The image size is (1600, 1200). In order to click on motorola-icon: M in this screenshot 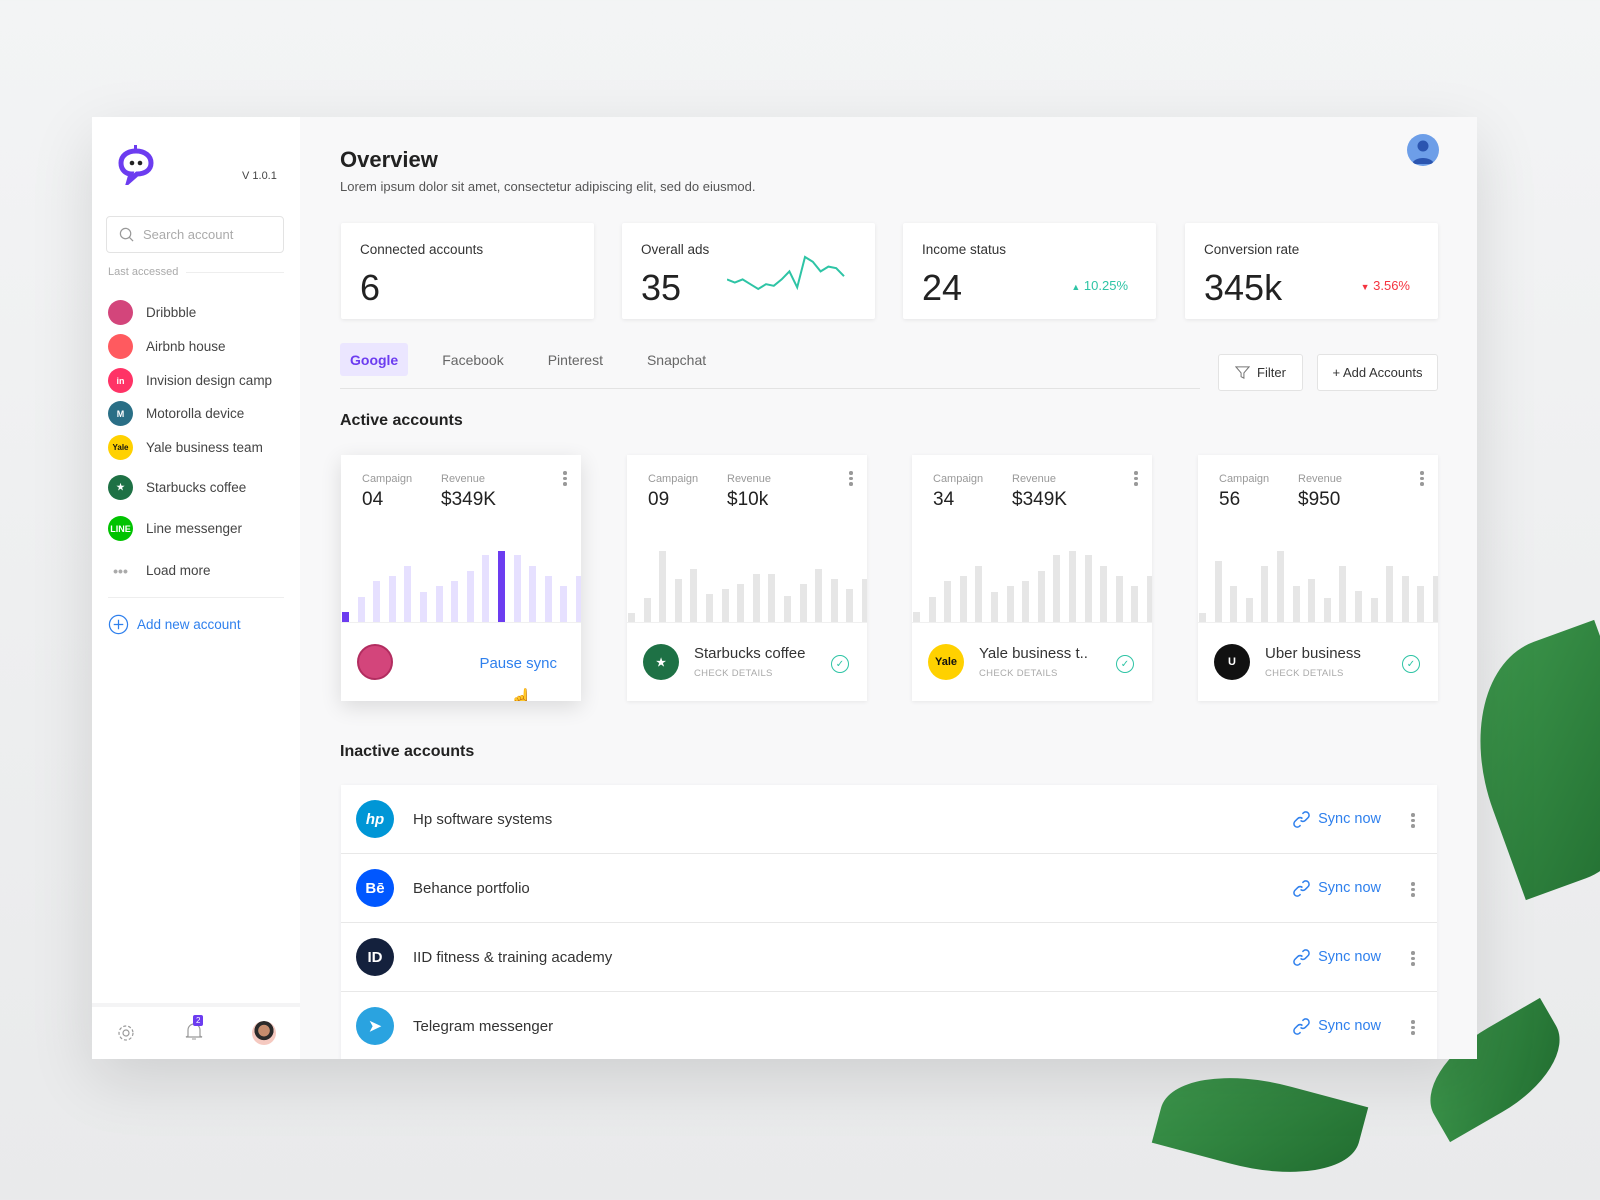, I will do `click(120, 413)`.